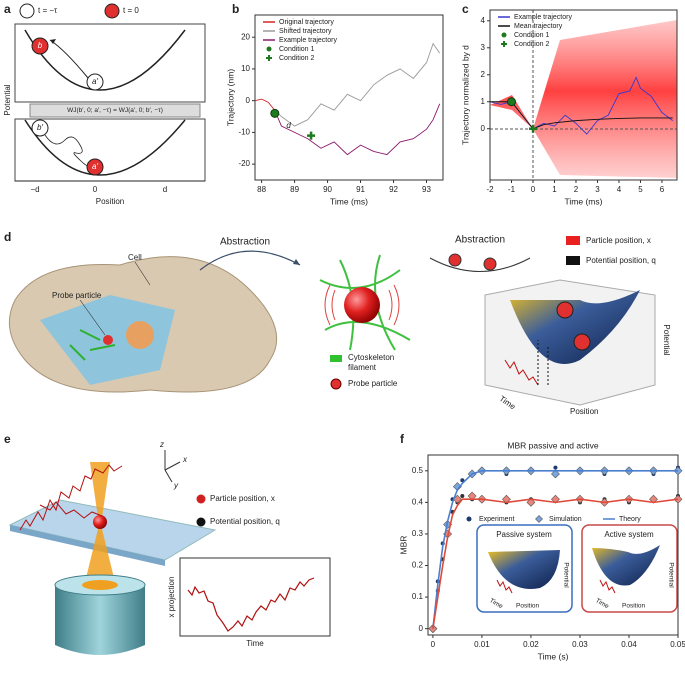 The width and height of the screenshot is (685, 673). What do you see at coordinates (629, 644) in the screenshot?
I see `x-tick-label: 0.04` at bounding box center [629, 644].